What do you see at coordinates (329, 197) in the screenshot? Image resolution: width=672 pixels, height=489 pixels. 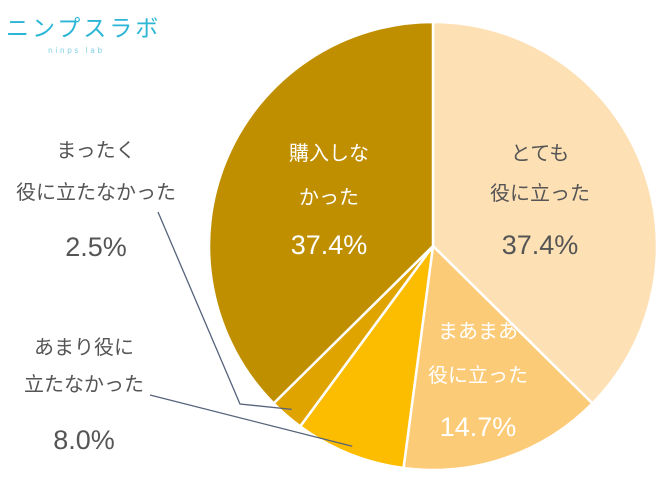 I see `slice-label-4-line-1: かった` at bounding box center [329, 197].